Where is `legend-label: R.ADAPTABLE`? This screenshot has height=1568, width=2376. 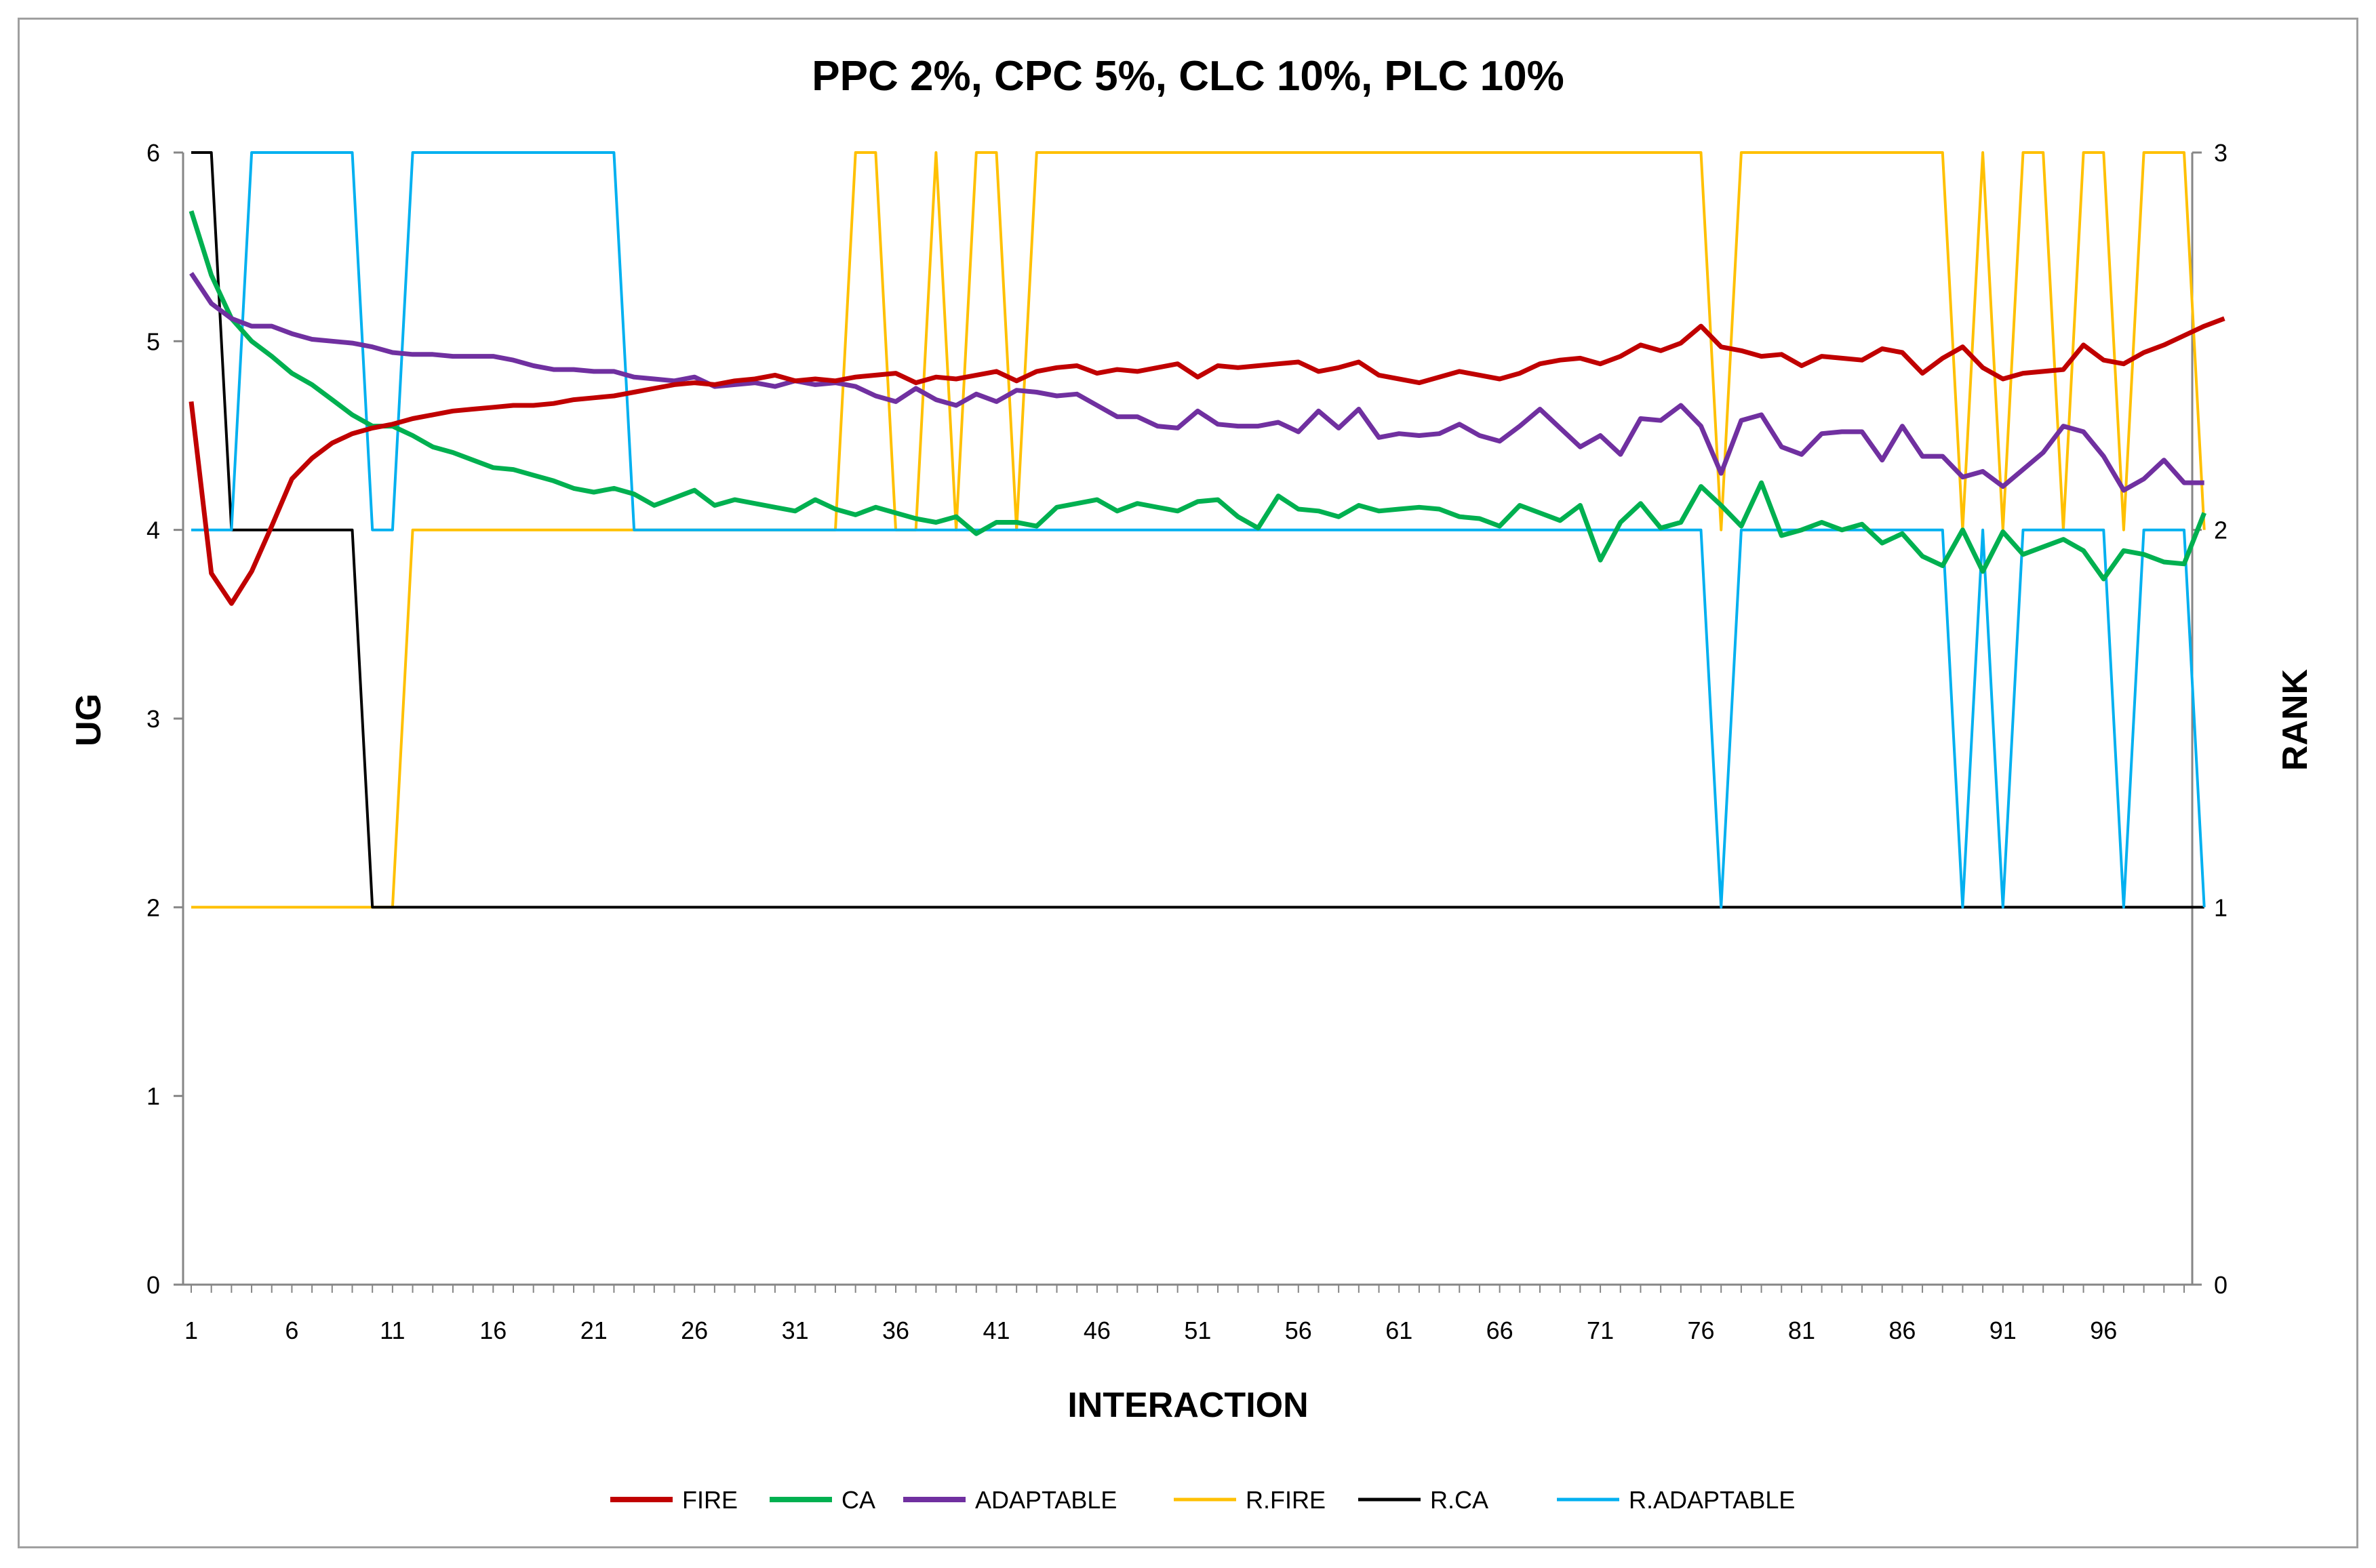 legend-label: R.ADAPTABLE is located at coordinates (1712, 1500).